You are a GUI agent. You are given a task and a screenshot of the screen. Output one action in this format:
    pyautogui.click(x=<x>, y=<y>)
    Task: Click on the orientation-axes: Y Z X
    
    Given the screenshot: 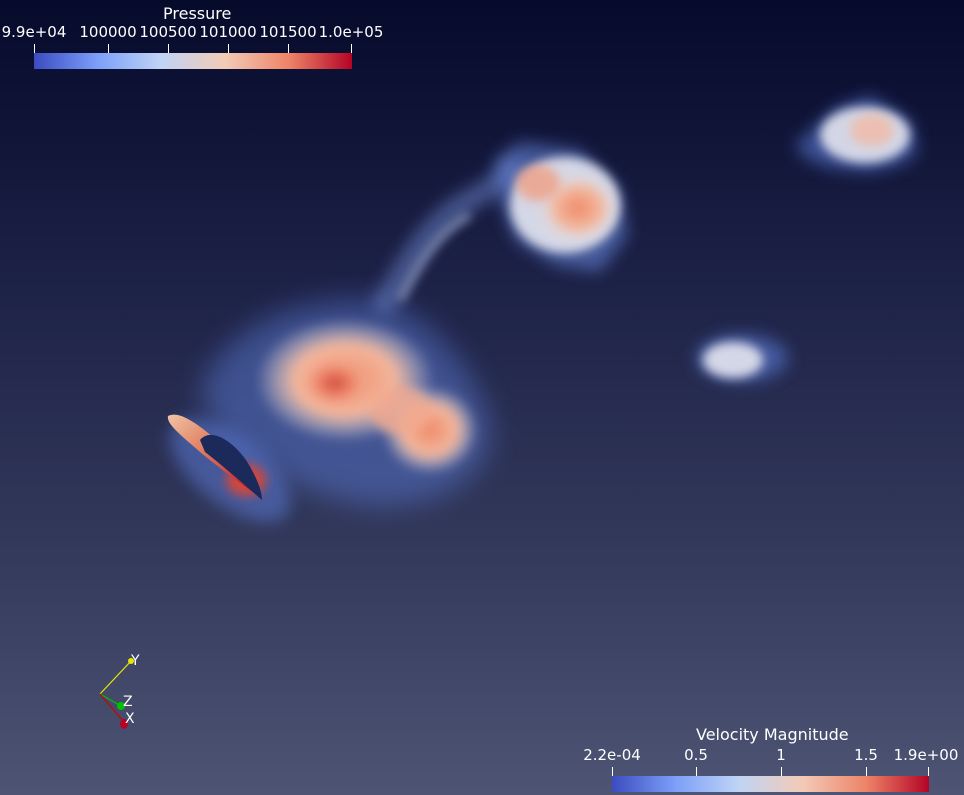 What is the action you would take?
    pyautogui.click(x=119, y=691)
    